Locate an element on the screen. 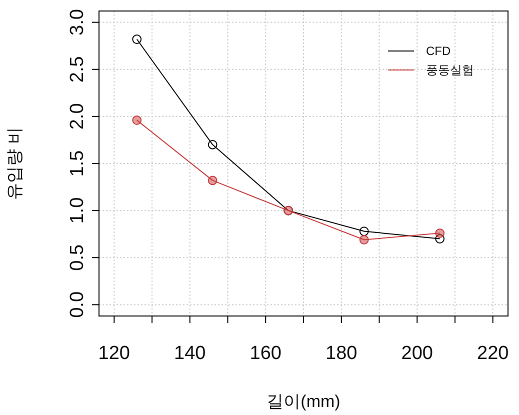  legend-label: 풍동실험 is located at coordinates (450, 70).